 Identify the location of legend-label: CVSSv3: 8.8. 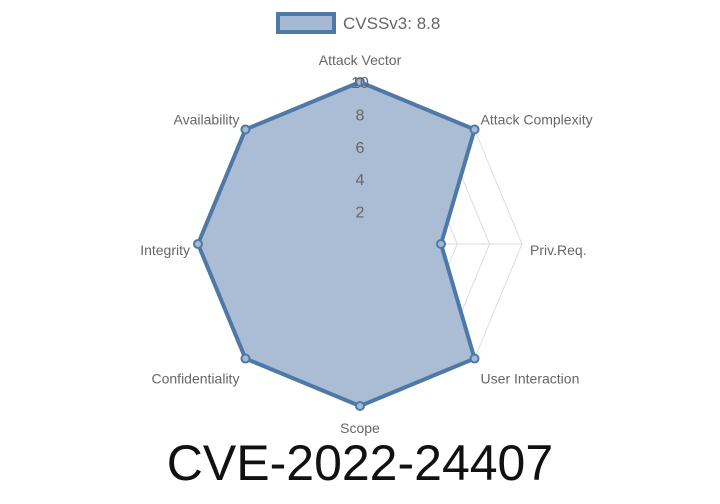
(391, 23).